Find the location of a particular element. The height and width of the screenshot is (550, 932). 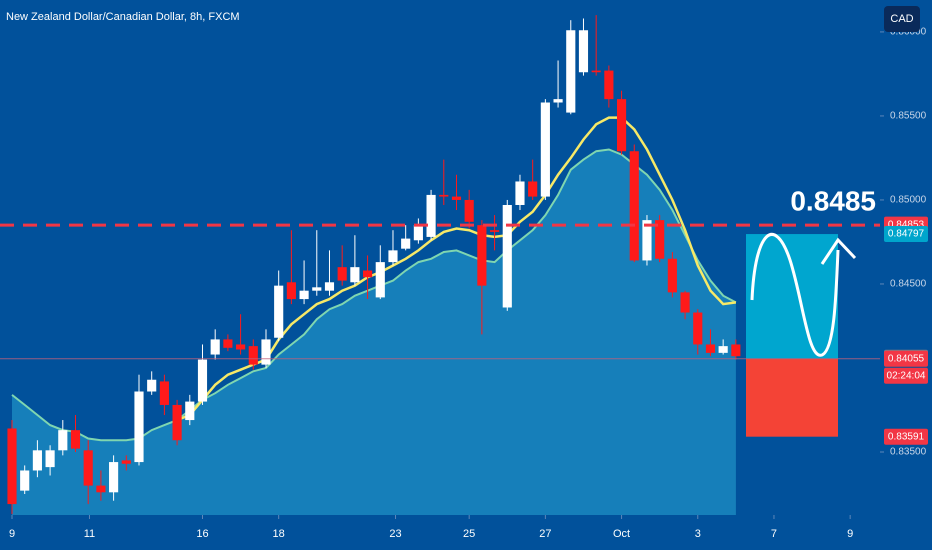

price-label: 0.84055 is located at coordinates (906, 358).